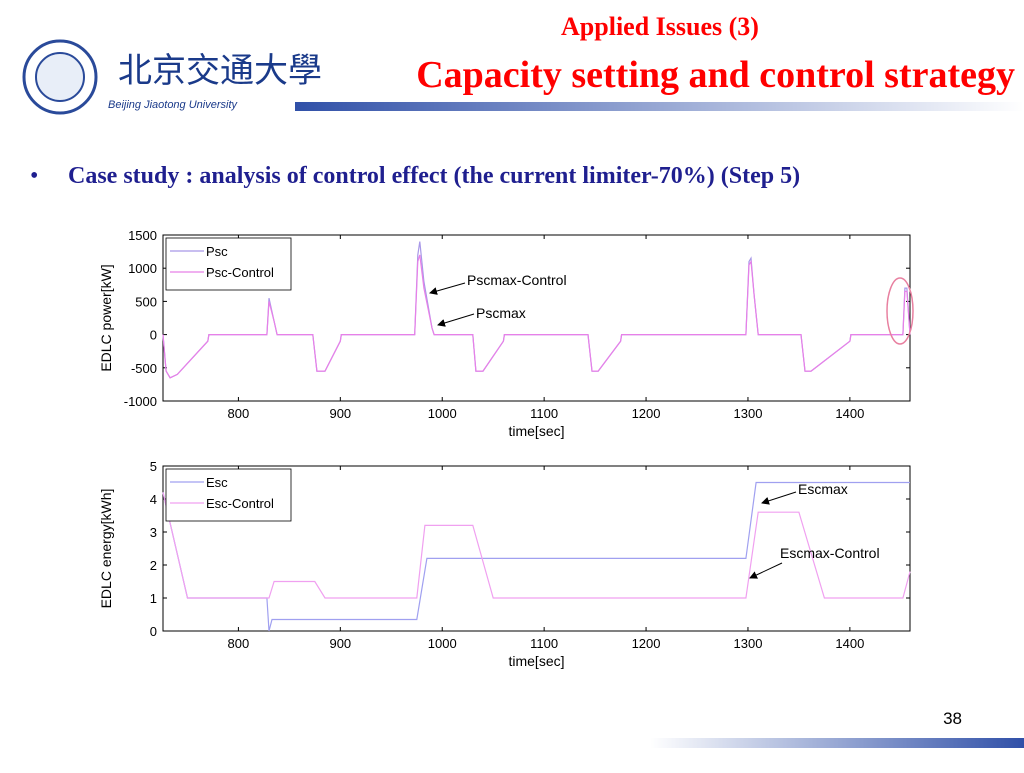  What do you see at coordinates (220, 71) in the screenshot?
I see `logo-text: 北京交通大學` at bounding box center [220, 71].